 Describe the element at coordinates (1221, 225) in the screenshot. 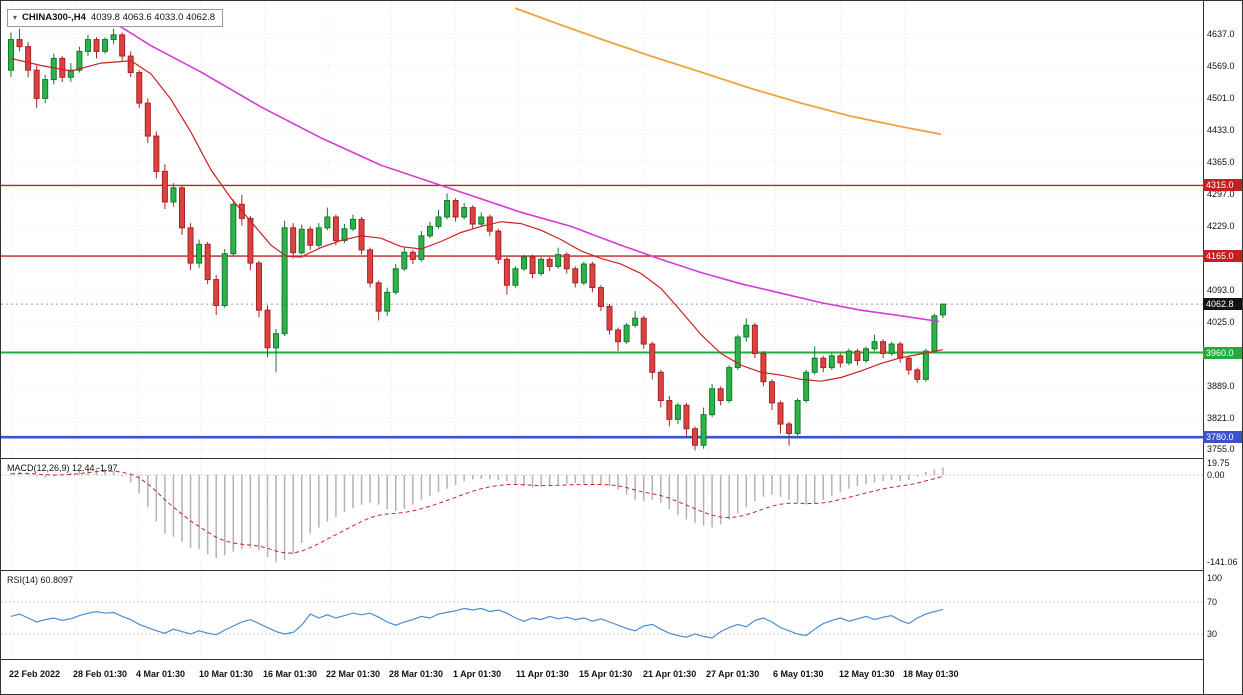

I see `axis-label: 4229.0` at that location.